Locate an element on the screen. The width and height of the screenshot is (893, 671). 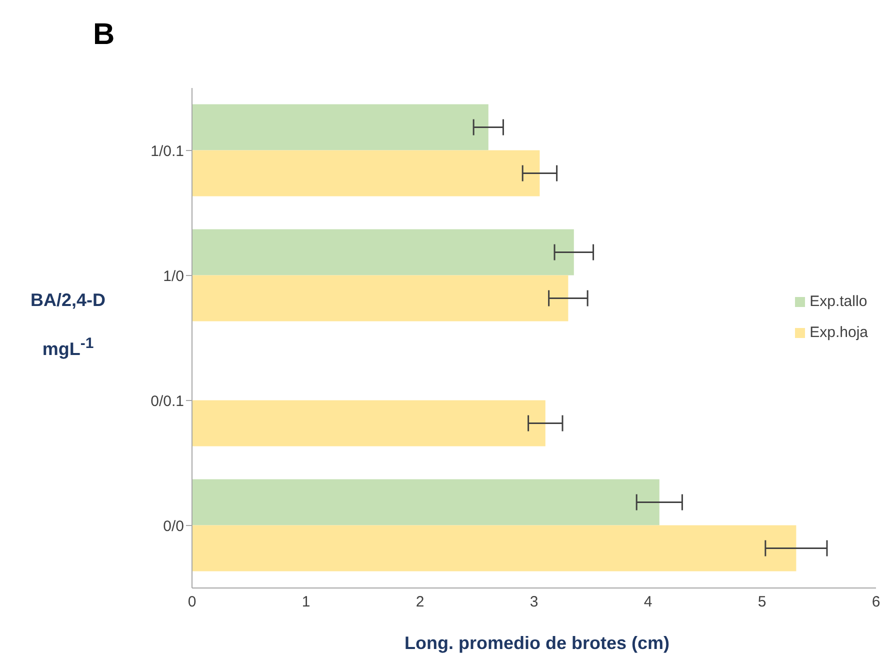
x-axis-title: Long. promedio de brotes (cm) is located at coordinates (536, 643).